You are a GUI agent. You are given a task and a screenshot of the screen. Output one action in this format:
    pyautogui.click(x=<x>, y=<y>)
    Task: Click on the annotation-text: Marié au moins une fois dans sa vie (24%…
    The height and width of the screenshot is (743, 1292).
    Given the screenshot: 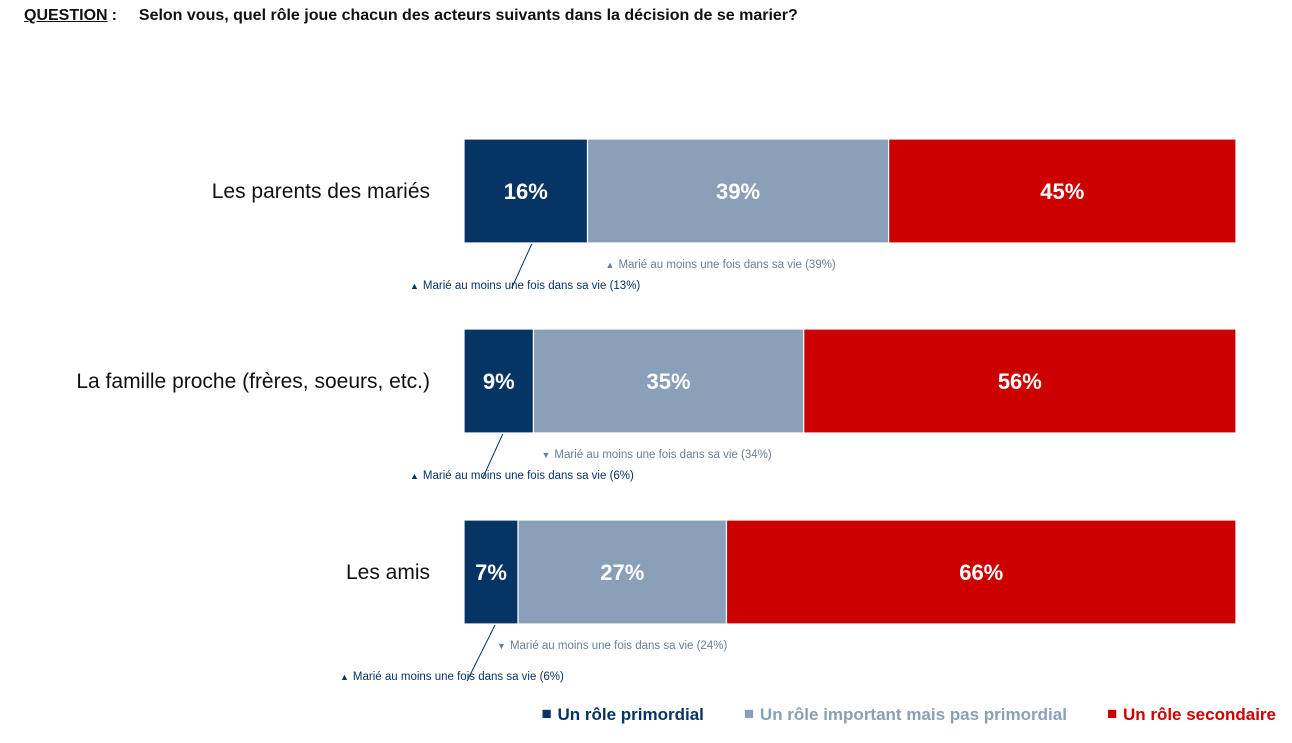 What is the action you would take?
    pyautogui.click(x=618, y=646)
    